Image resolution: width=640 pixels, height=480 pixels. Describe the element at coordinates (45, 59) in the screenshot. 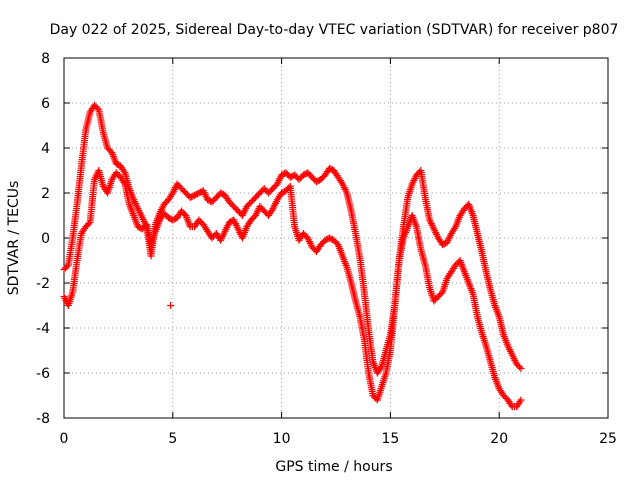

I see `y-tick-label: 8` at that location.